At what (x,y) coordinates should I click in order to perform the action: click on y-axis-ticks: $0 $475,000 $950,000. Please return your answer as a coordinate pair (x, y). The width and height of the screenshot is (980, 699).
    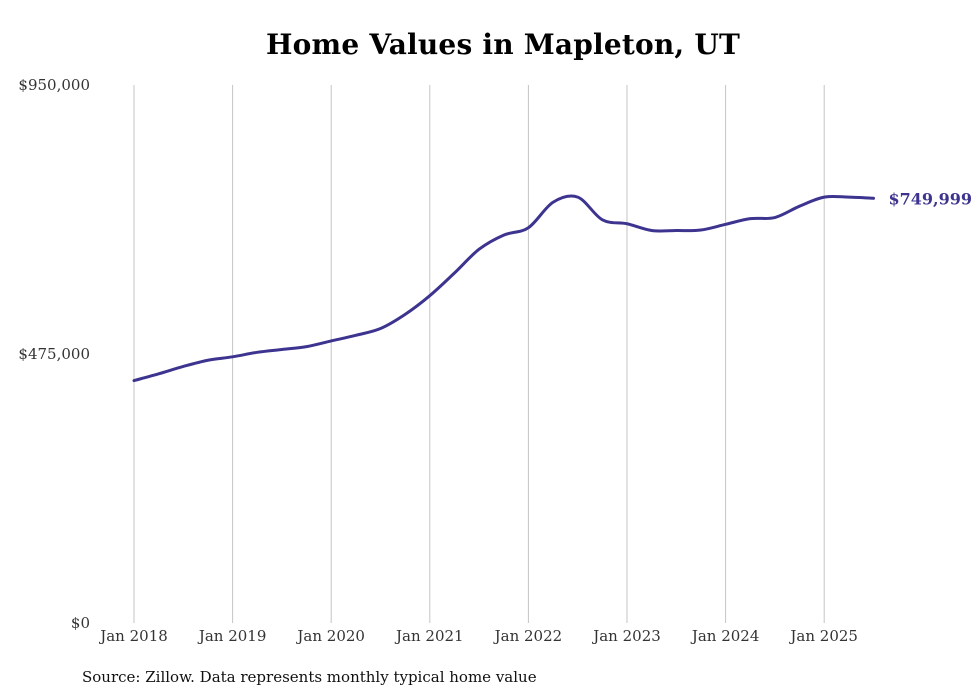
    Looking at the image, I should click on (54, 354).